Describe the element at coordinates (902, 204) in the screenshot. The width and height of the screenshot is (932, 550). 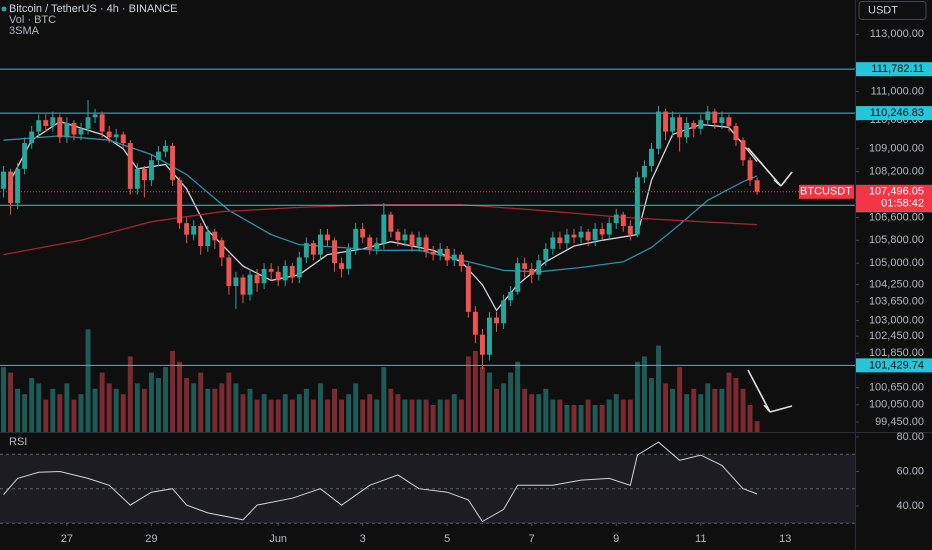
I see `countdown-label: 01:58:42` at that location.